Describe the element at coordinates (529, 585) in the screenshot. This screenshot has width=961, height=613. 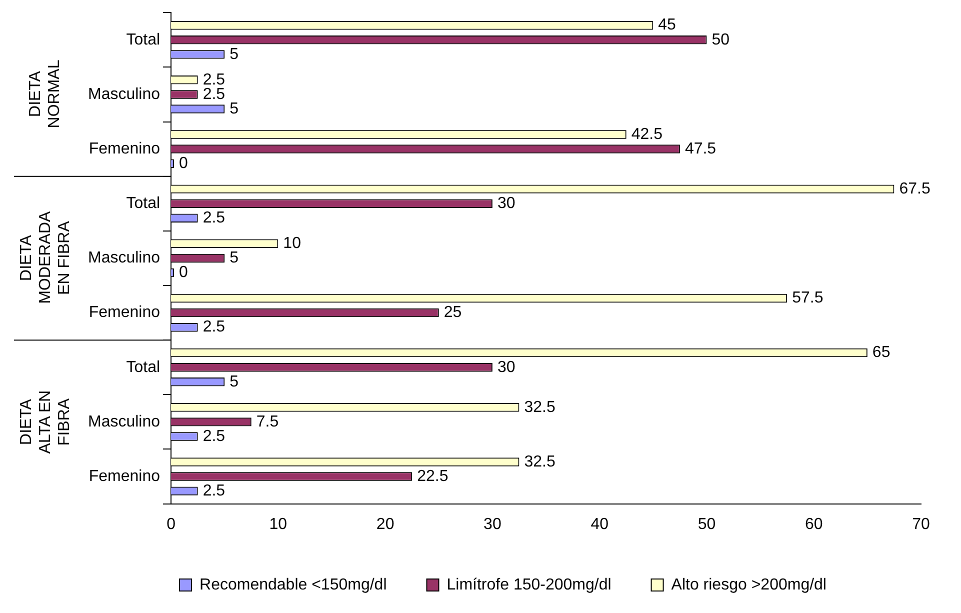
I see `legend-label: Limítrofe 150-200mg/dl` at that location.